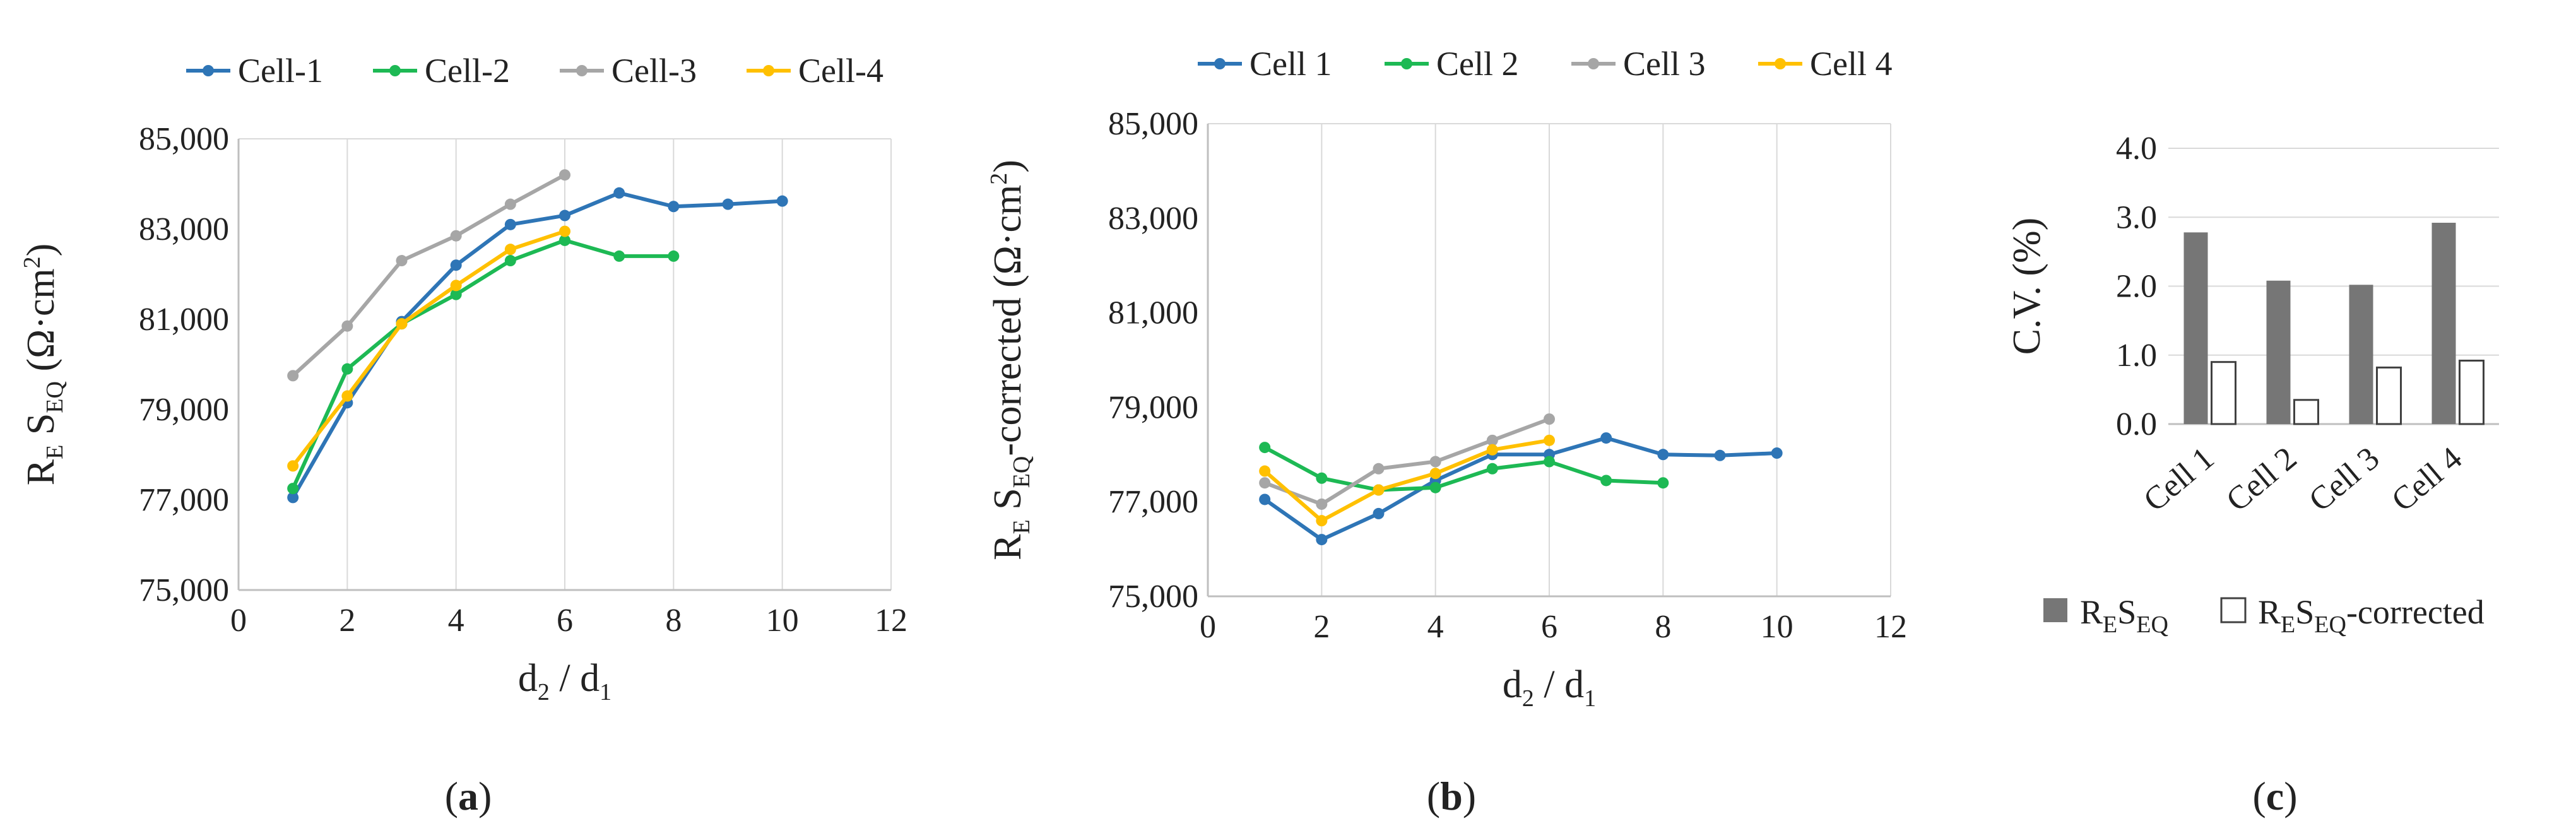 The width and height of the screenshot is (2576, 838). What do you see at coordinates (2263, 615) in the screenshot?
I see `legend: RESEQ RESEQ-corrected` at bounding box center [2263, 615].